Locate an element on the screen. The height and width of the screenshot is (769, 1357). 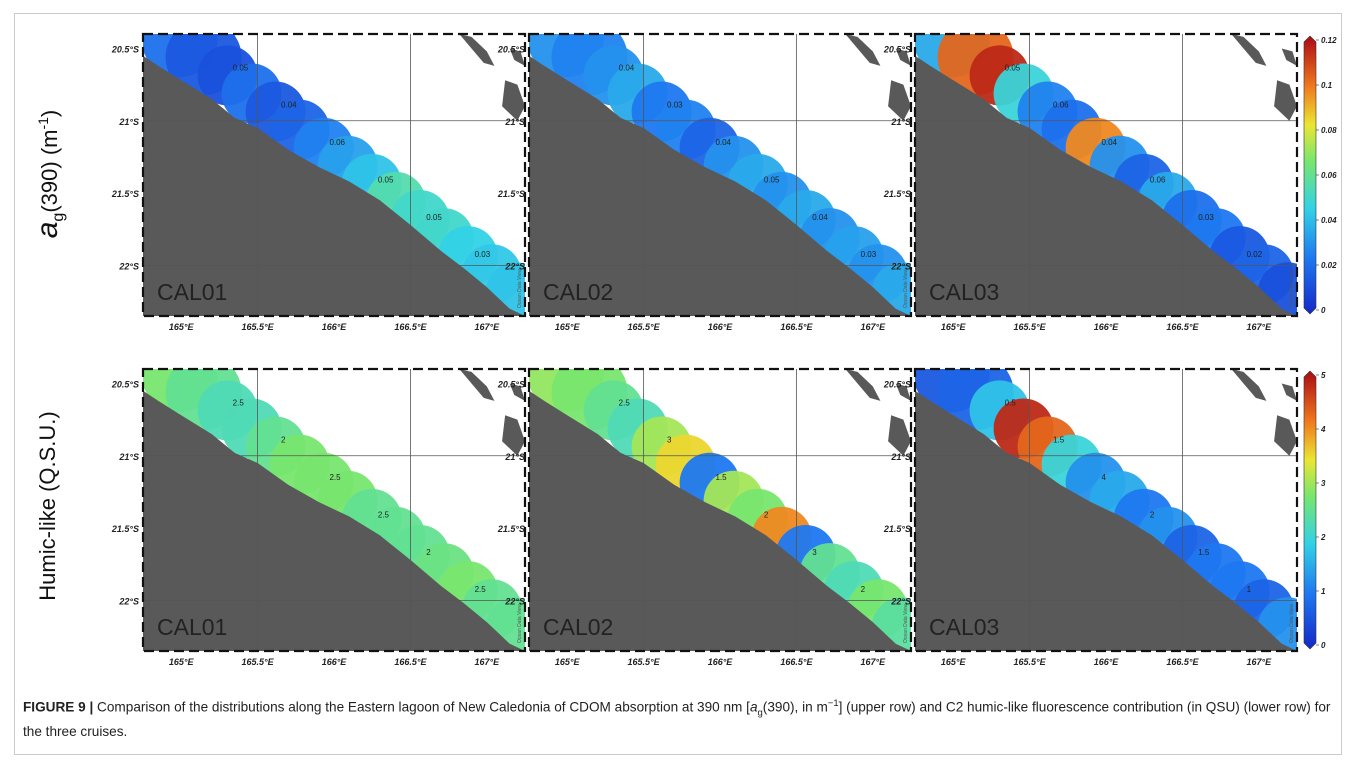
colorbar-tick-label: 0.02 is located at coordinates (1329, 265).